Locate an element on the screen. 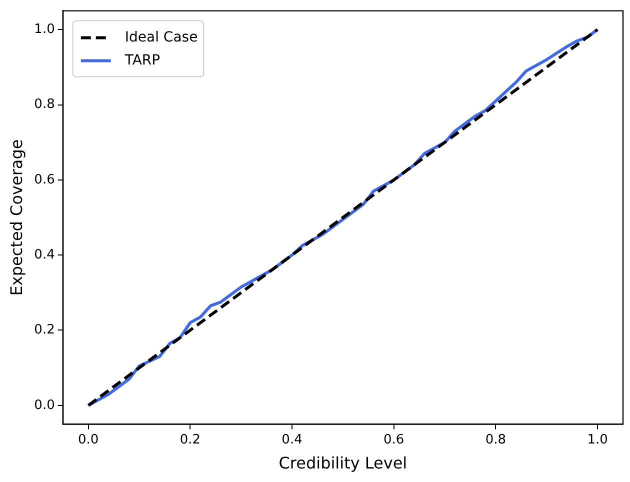 The image size is (630, 482). y-tick-label: 0.6 is located at coordinates (44, 180).